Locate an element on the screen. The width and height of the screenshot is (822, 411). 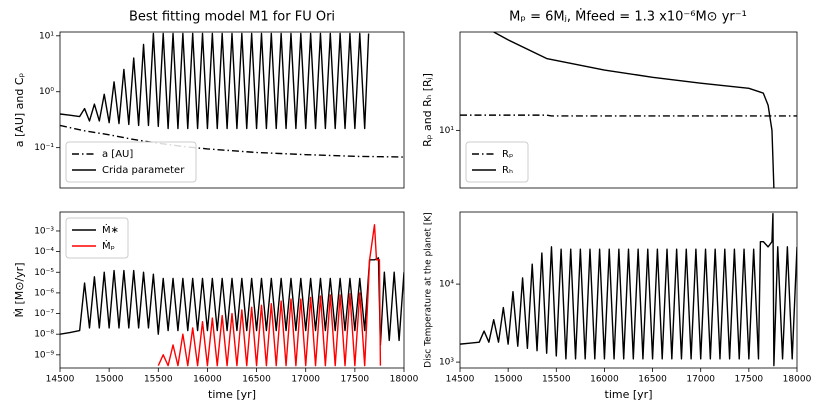
y-tick-label: 10⁰ is located at coordinates (46, 92).